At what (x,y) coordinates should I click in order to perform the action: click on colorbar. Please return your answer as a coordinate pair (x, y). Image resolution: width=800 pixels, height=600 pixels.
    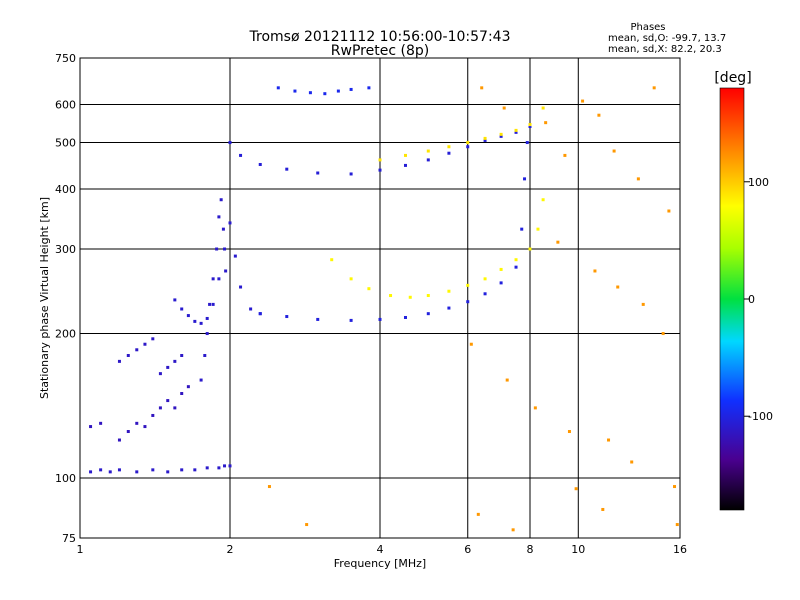
    Looking at the image, I should click on (732, 299).